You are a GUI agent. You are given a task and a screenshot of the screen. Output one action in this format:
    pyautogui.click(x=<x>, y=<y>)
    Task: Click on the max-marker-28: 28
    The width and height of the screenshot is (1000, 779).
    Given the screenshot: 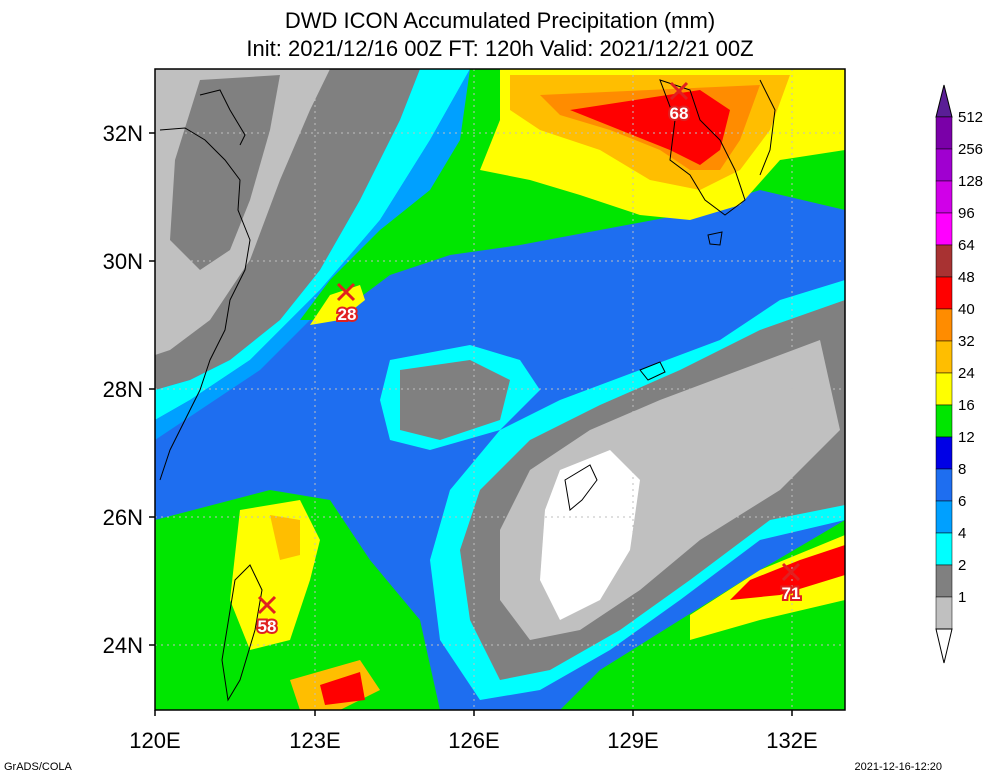 What is the action you would take?
    pyautogui.click(x=347, y=304)
    